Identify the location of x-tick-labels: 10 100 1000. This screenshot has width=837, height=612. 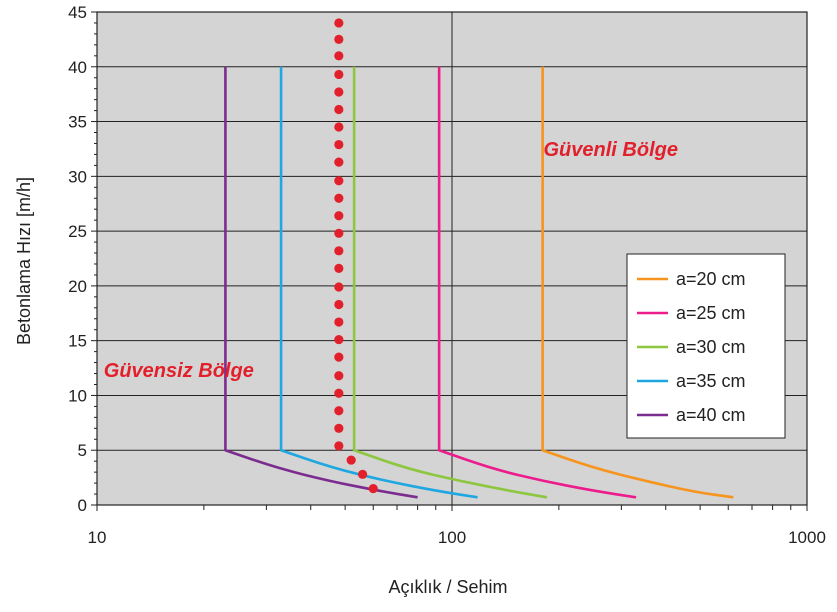
(457, 537).